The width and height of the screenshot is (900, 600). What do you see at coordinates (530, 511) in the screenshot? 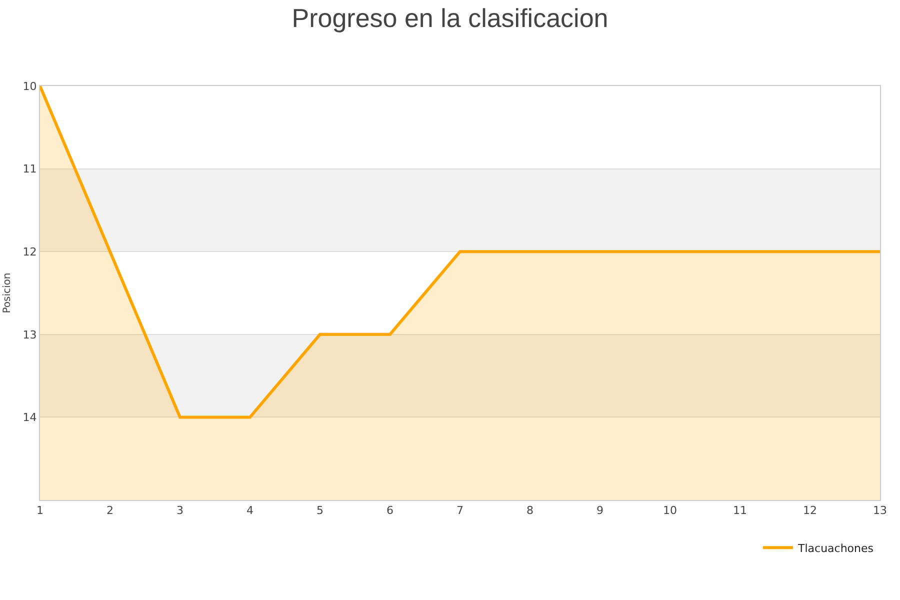
I see `x-tick-label: 8` at bounding box center [530, 511].